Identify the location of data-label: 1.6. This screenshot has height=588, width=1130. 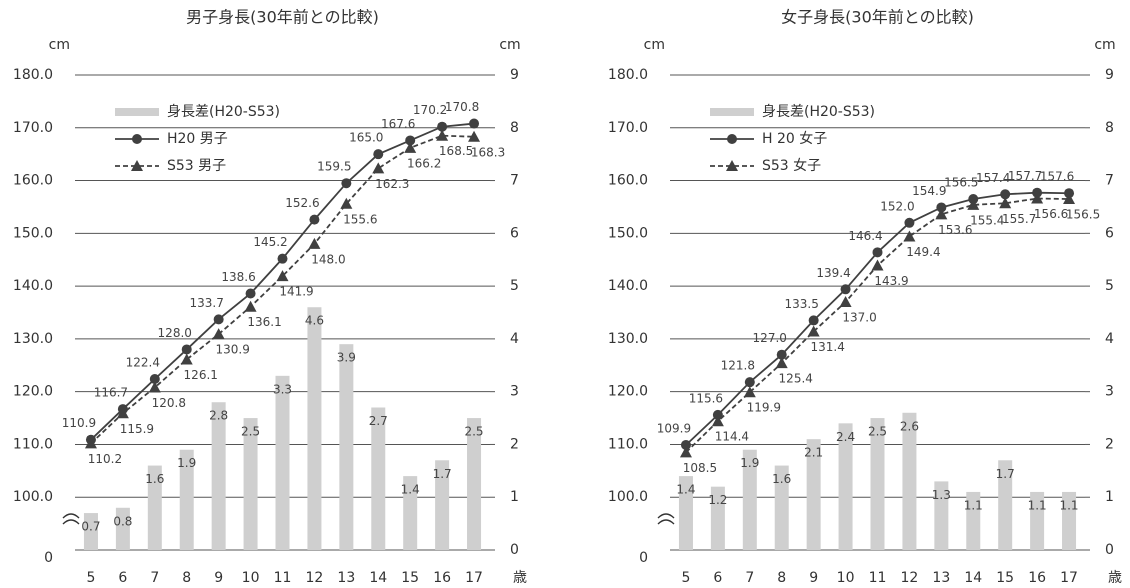
(781, 479).